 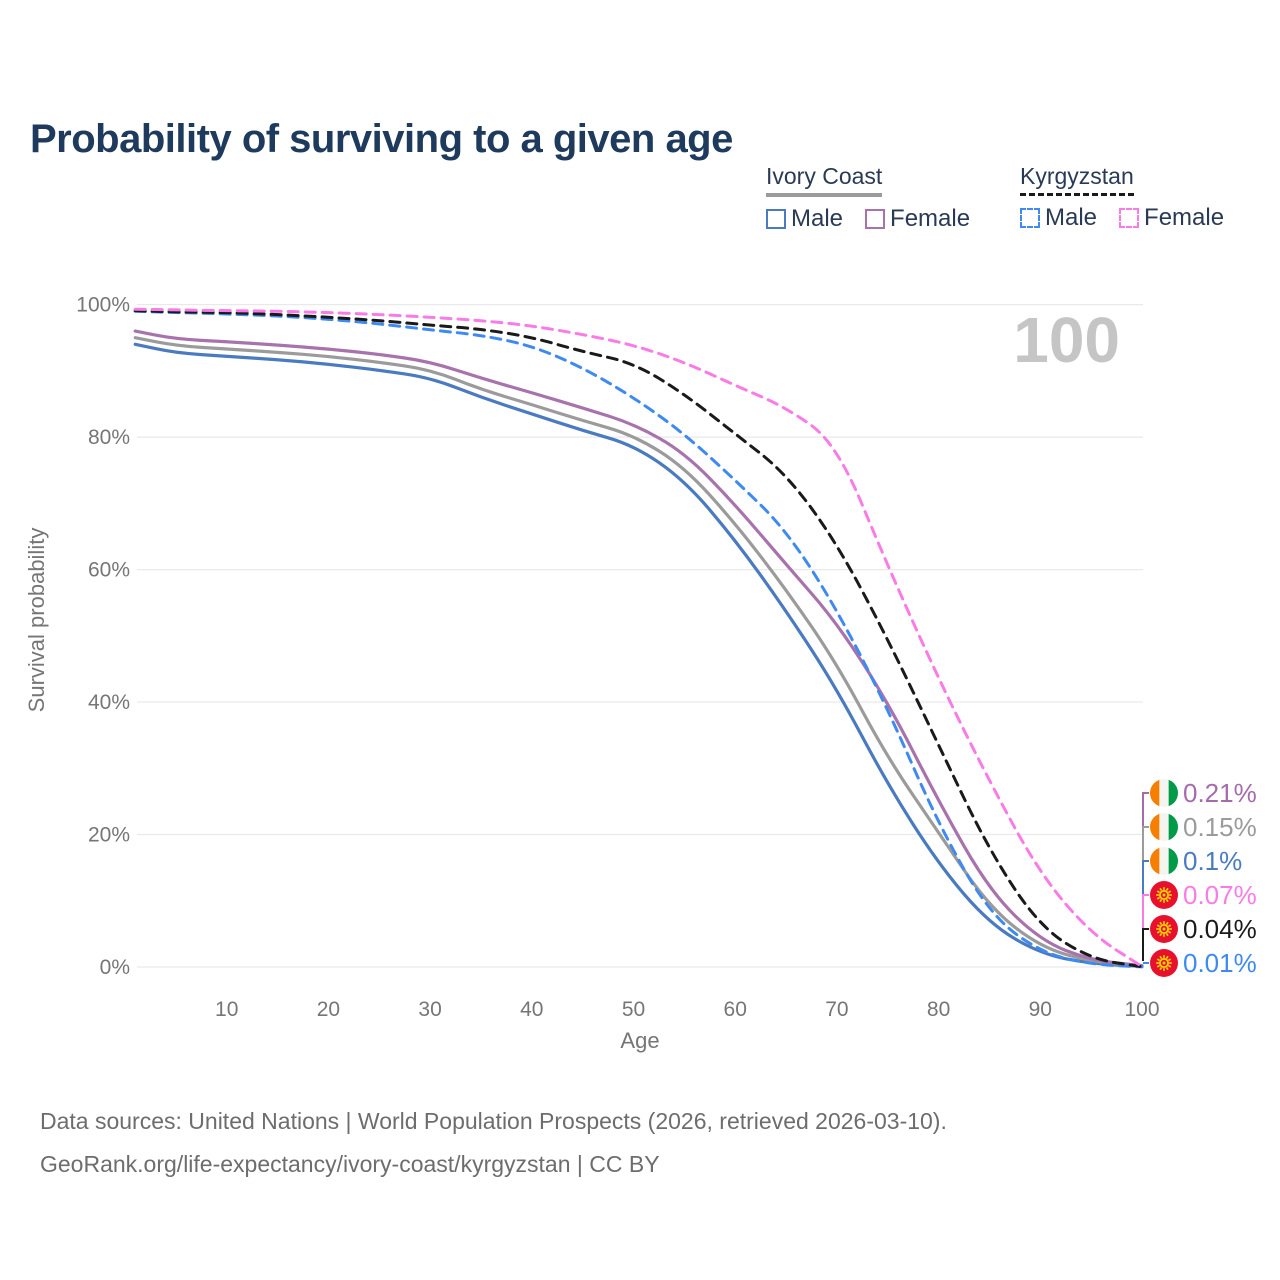 I want to click on y-tick-label-20: 20%, so click(x=109, y=835).